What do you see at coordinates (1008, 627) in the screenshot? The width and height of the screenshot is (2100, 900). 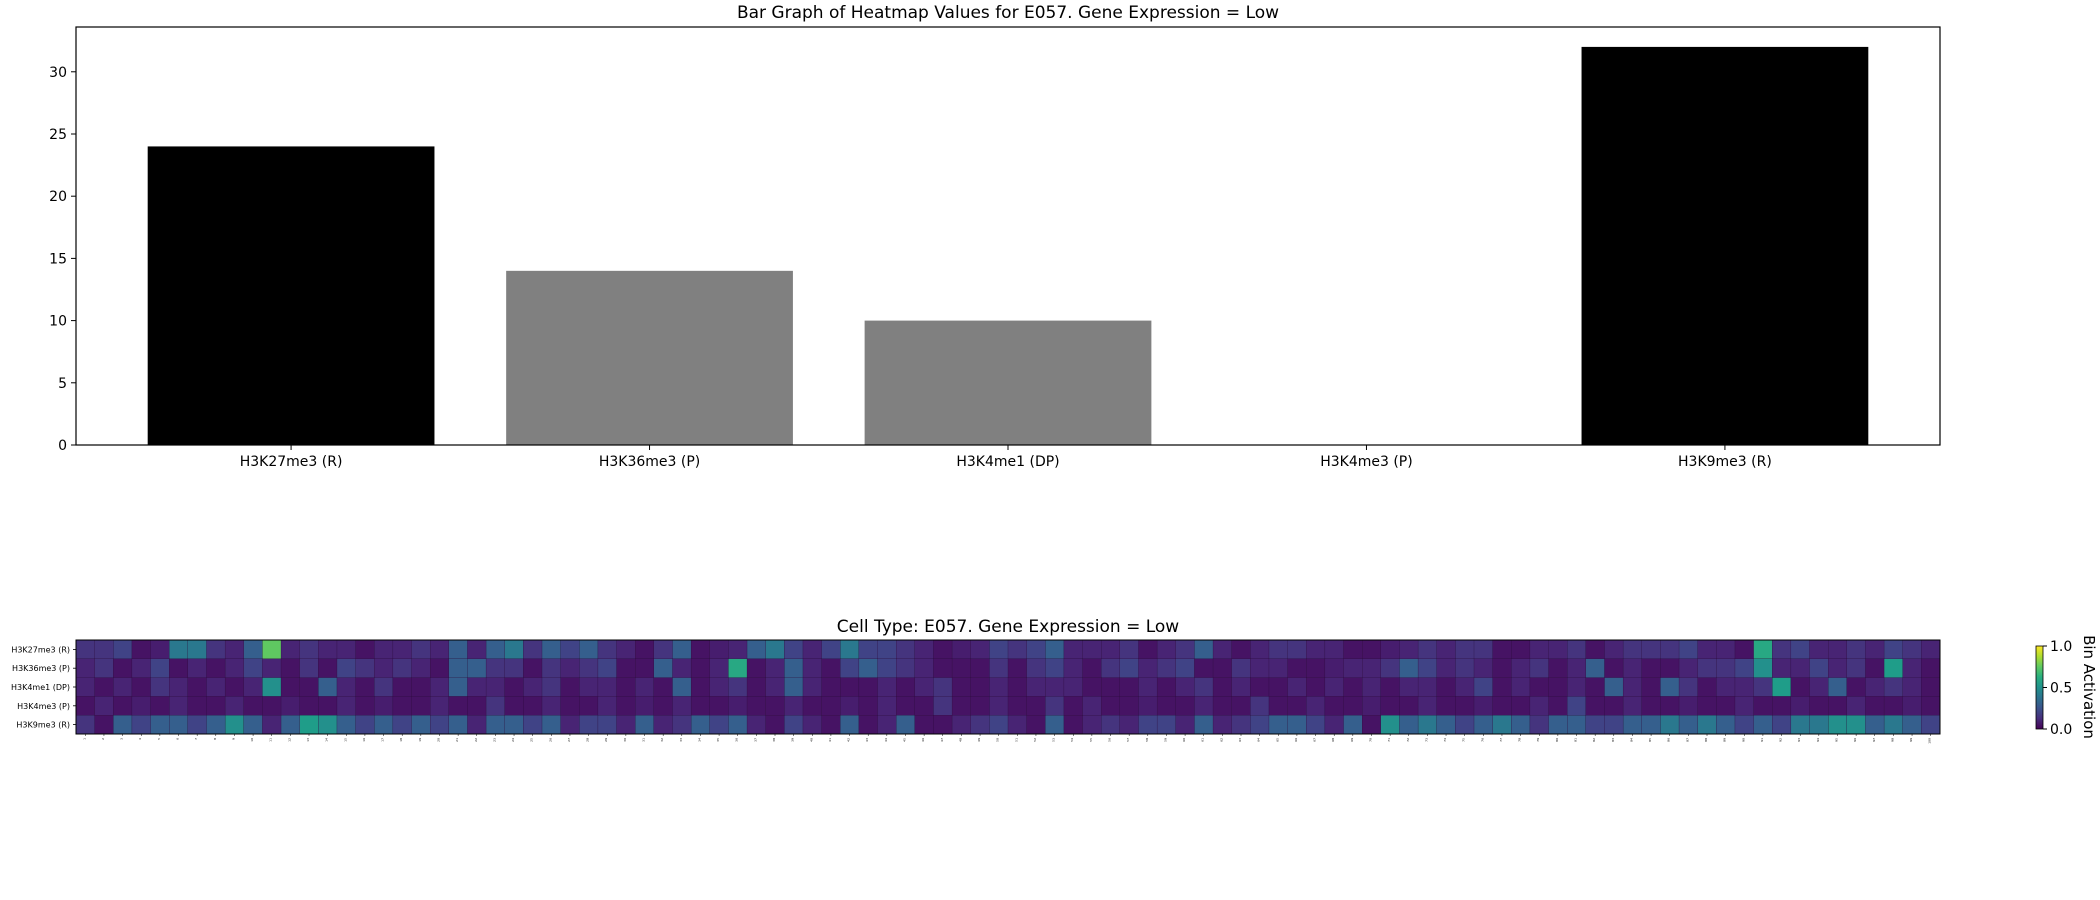 I see `heatmap-title: Cell Type: E057. Gene Expression = Low` at bounding box center [1008, 627].